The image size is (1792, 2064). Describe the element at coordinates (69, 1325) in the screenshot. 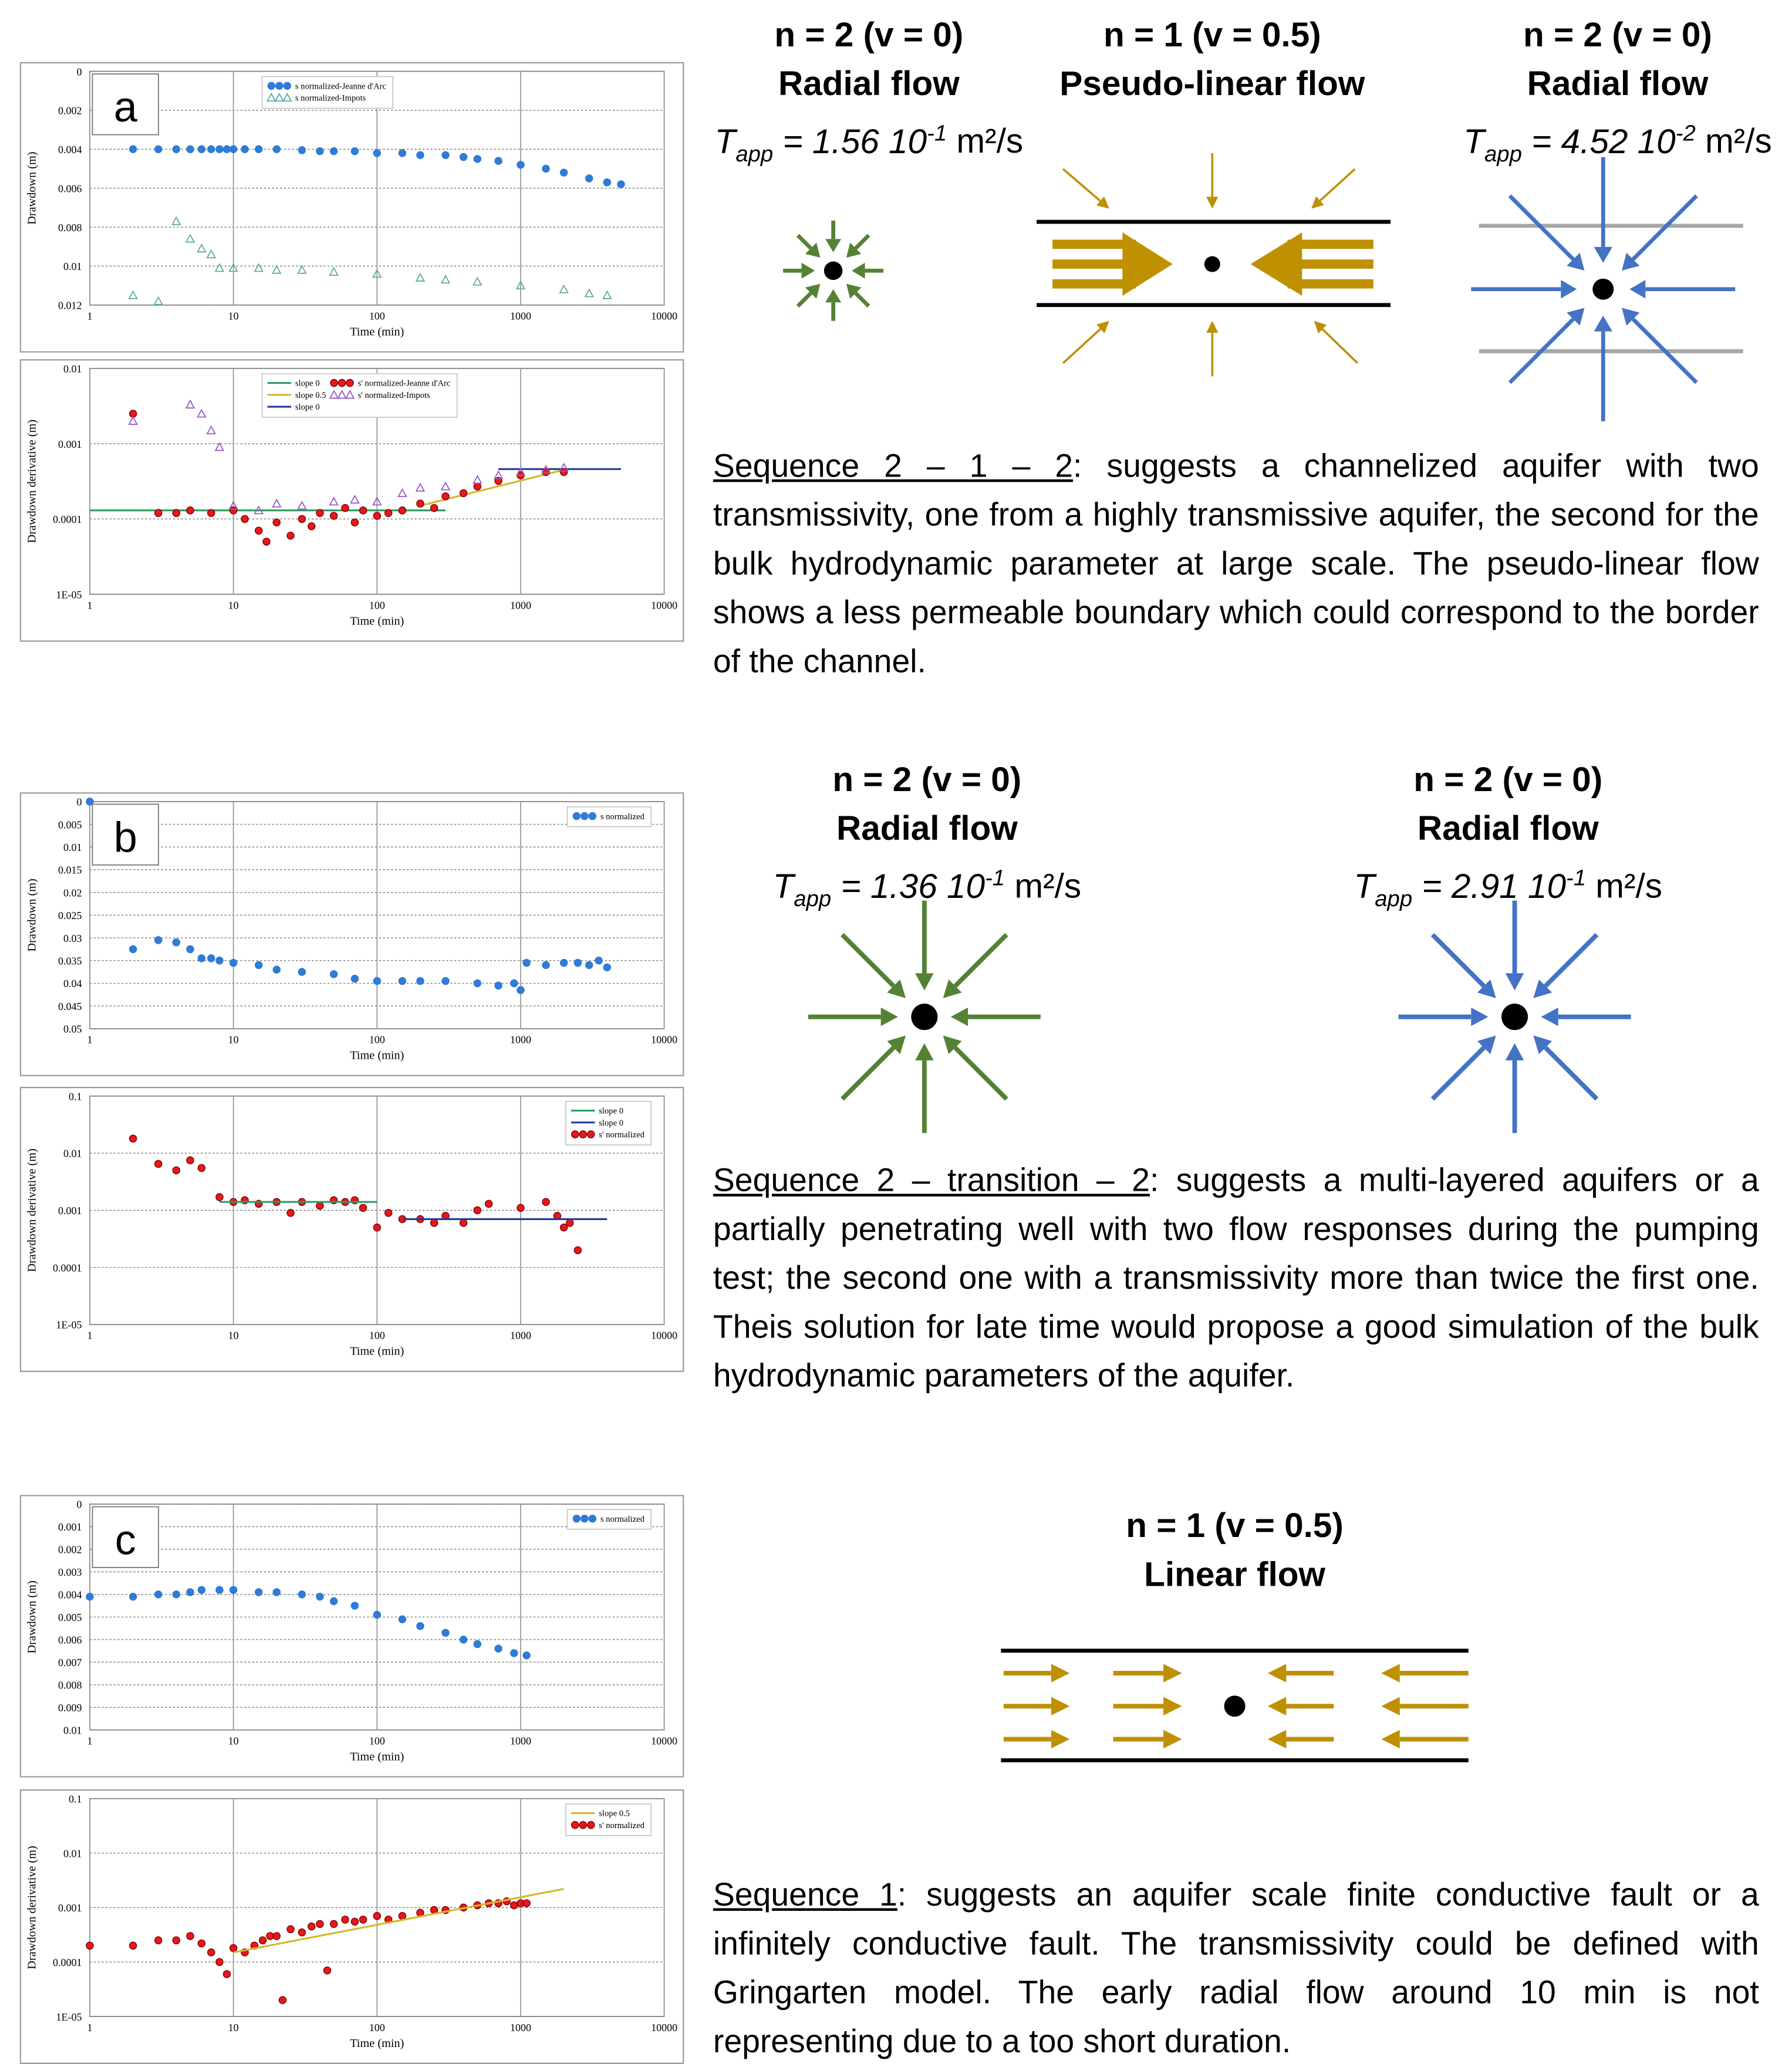

I see `y-tick-label: 1E-05` at that location.